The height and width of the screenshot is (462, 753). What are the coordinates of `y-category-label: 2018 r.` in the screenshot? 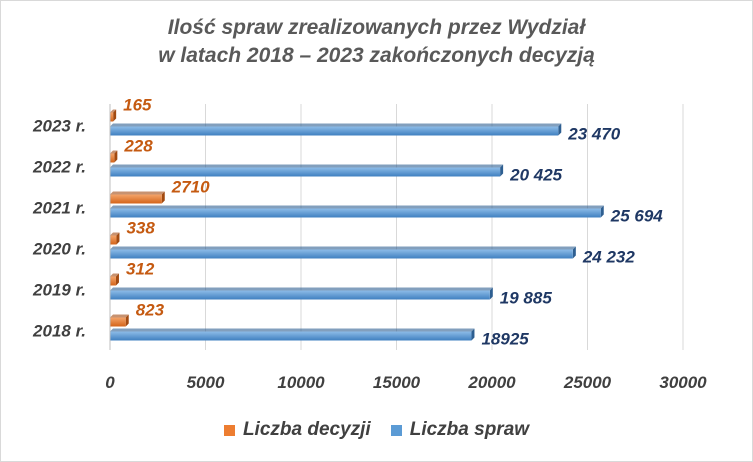 It's located at (59, 331).